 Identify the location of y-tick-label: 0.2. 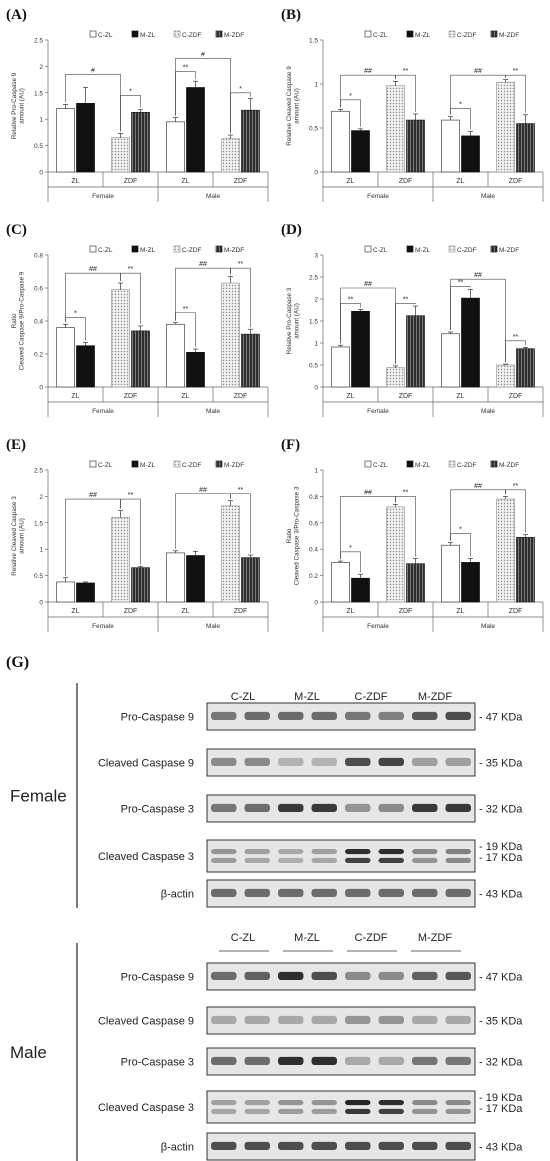
(313, 576).